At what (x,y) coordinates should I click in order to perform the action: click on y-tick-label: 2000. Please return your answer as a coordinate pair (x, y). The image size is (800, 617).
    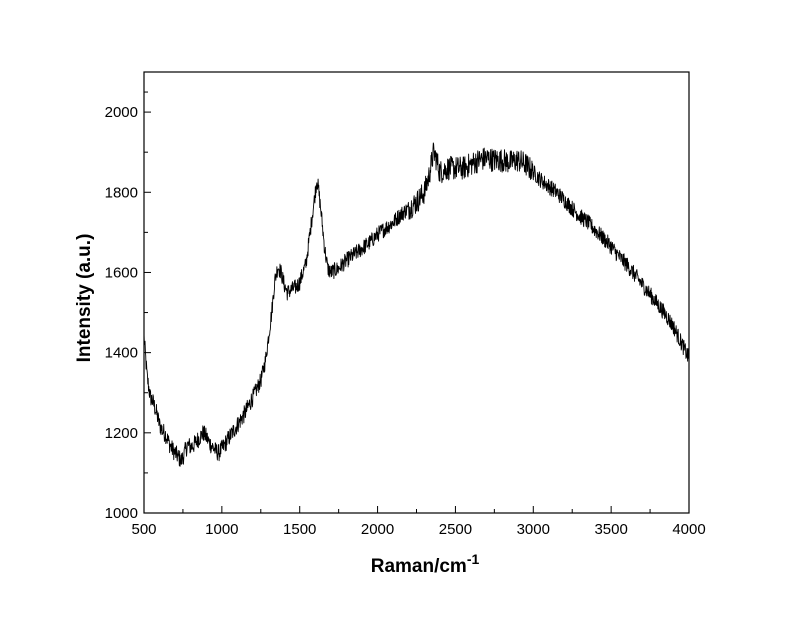
    Looking at the image, I should click on (121, 112).